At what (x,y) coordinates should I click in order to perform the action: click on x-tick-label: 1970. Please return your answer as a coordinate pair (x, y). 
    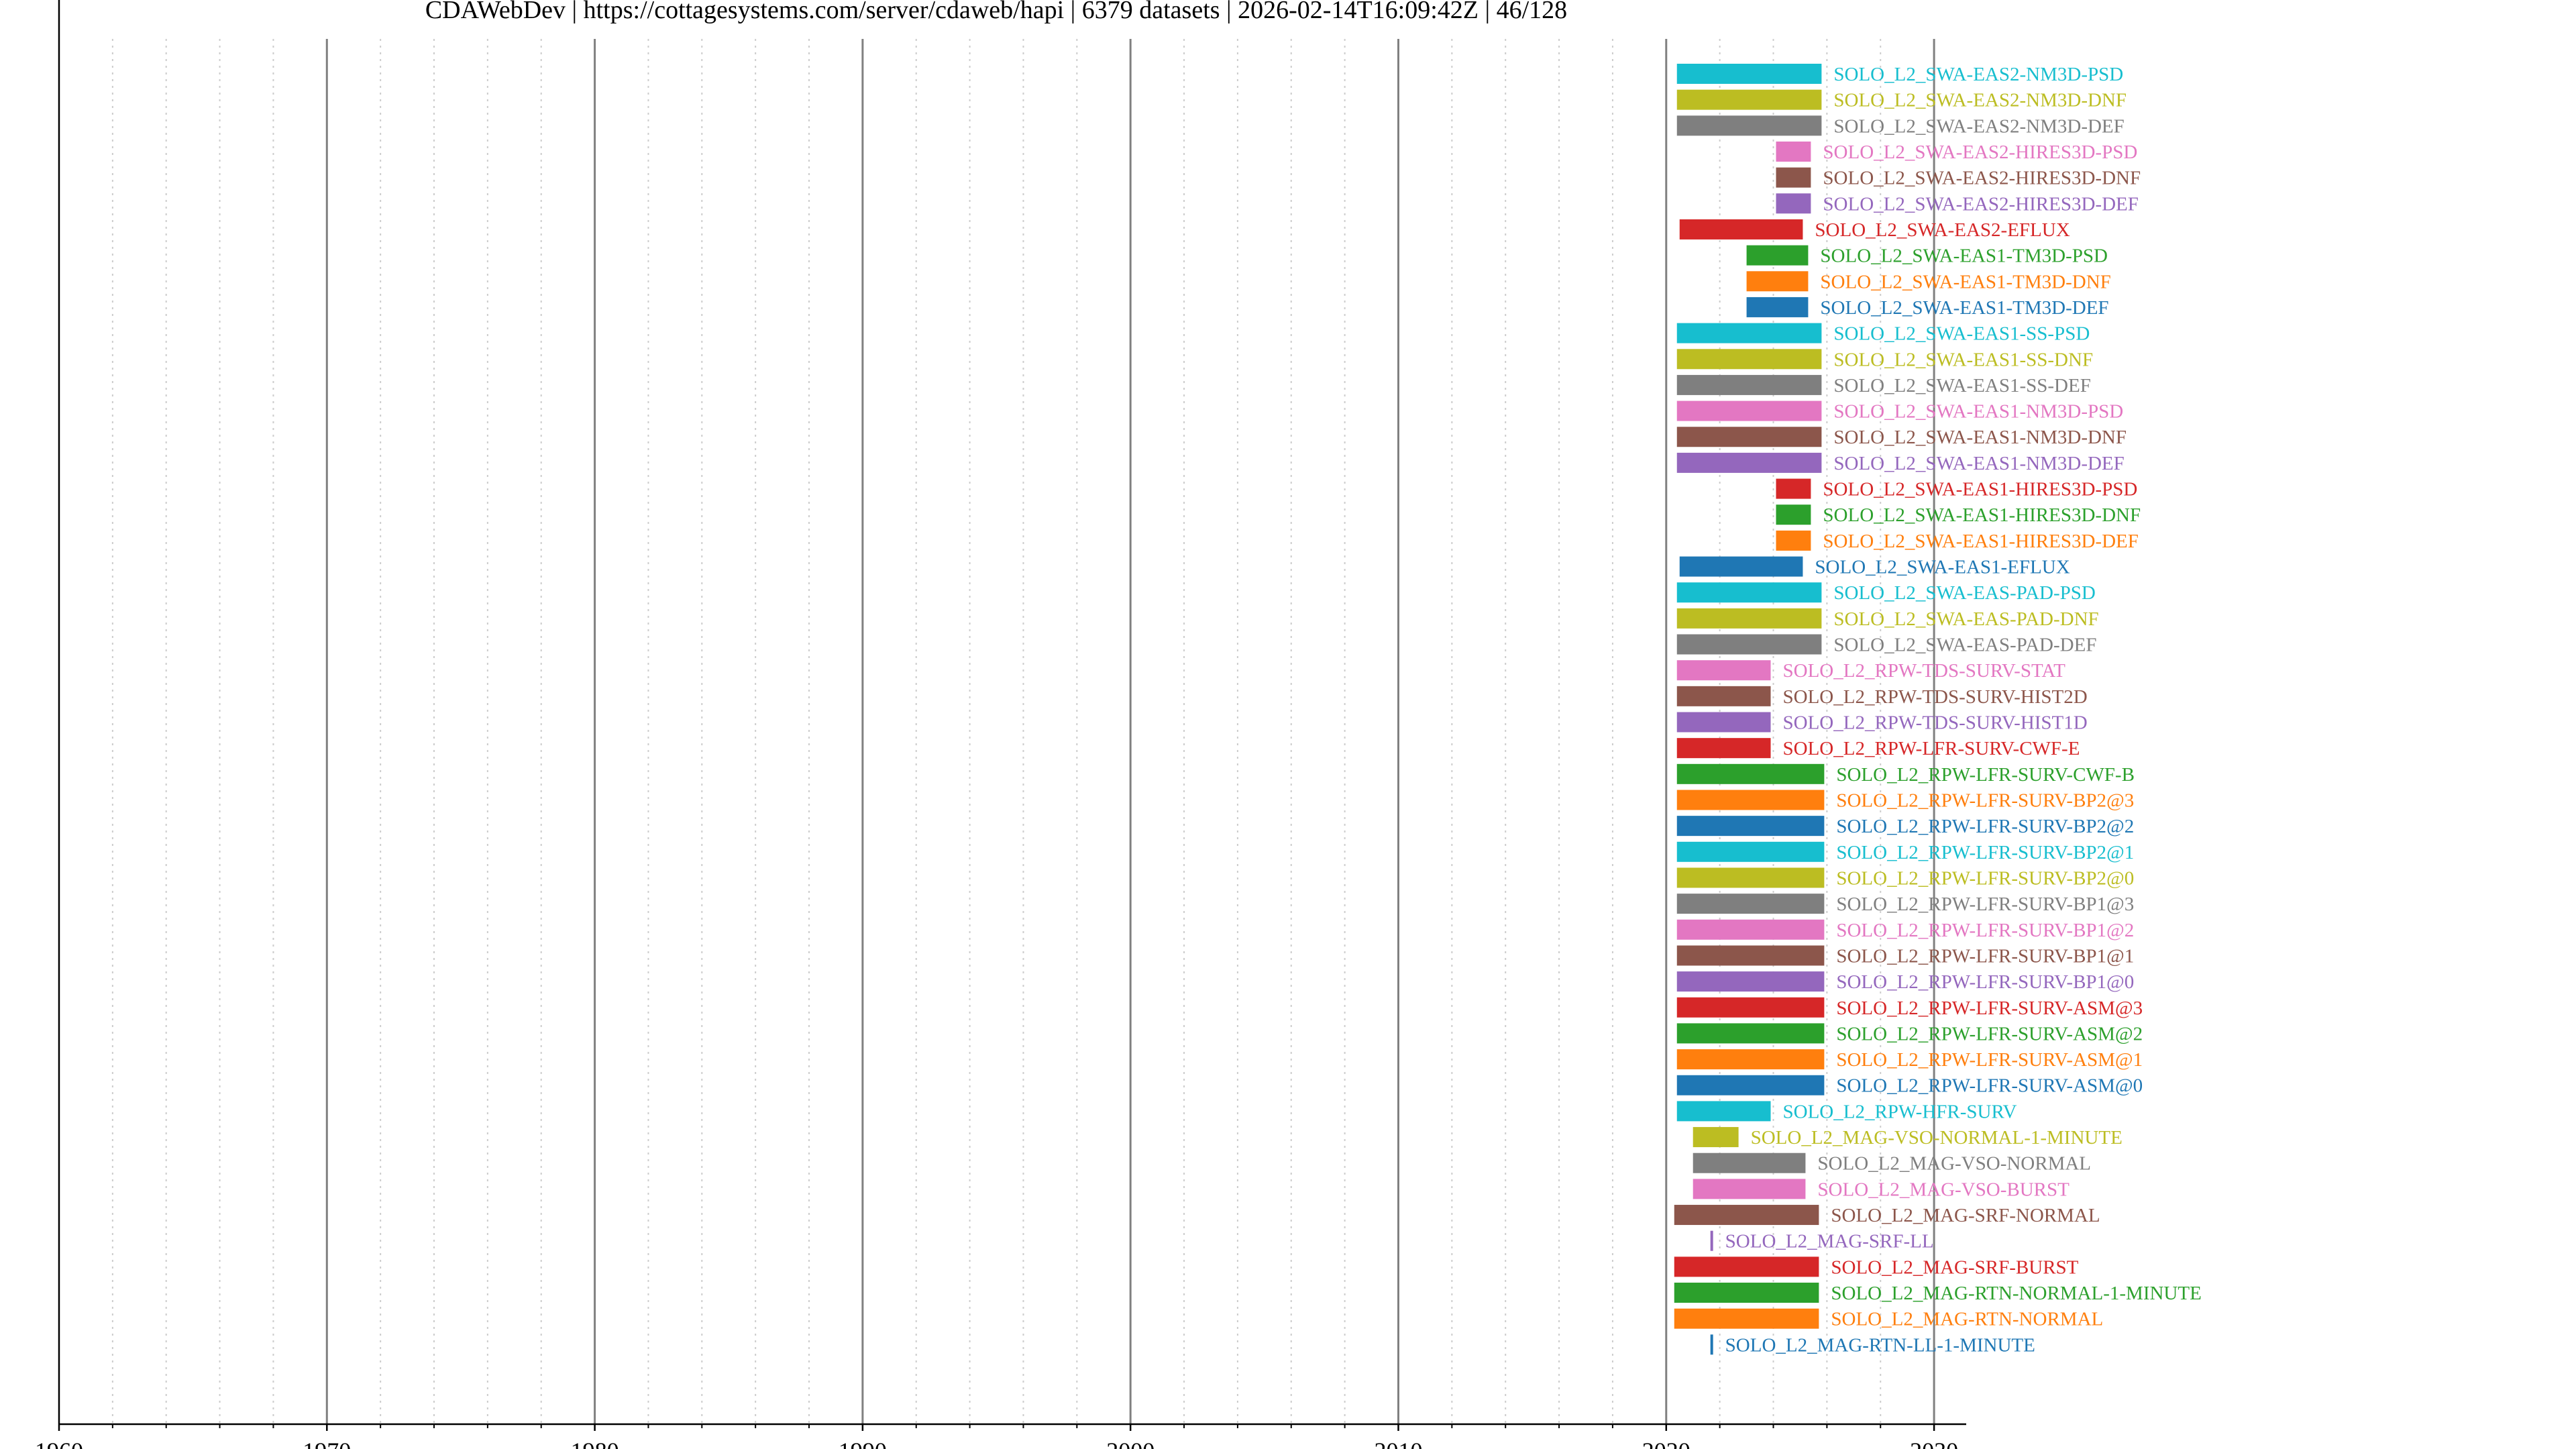
    Looking at the image, I should click on (327, 1443).